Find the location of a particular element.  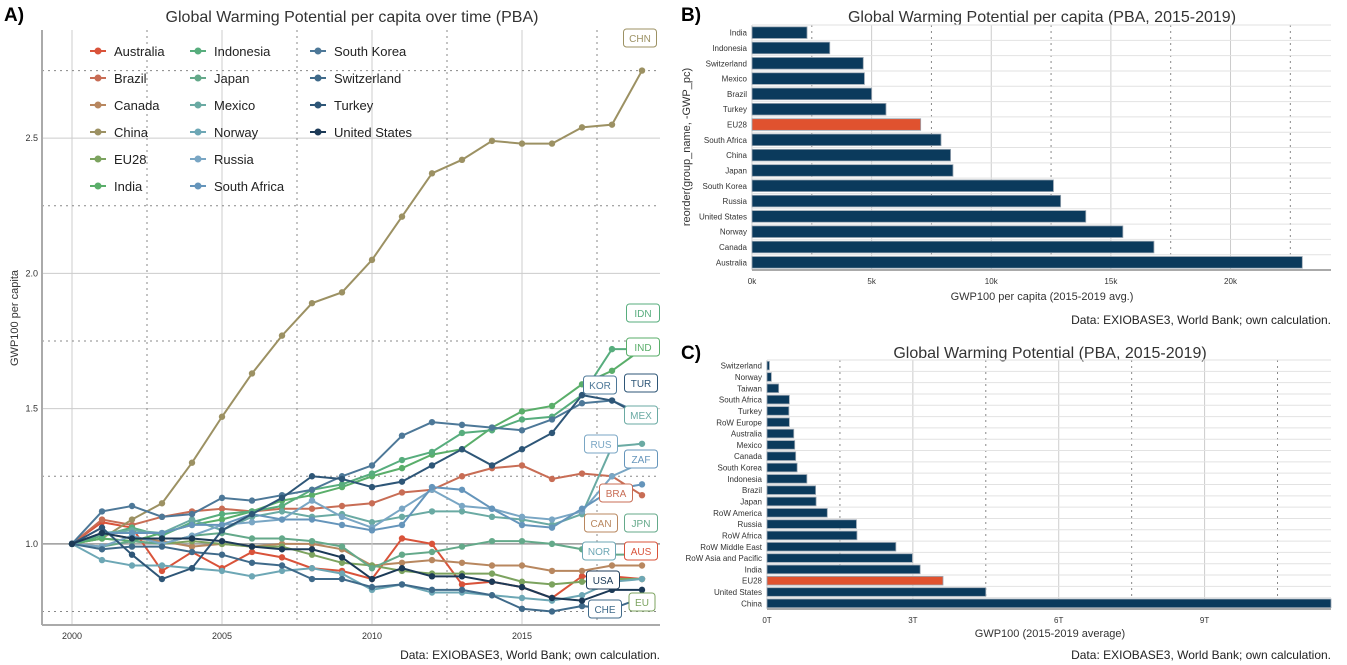

end-label-mex: MEX is located at coordinates (641, 416).